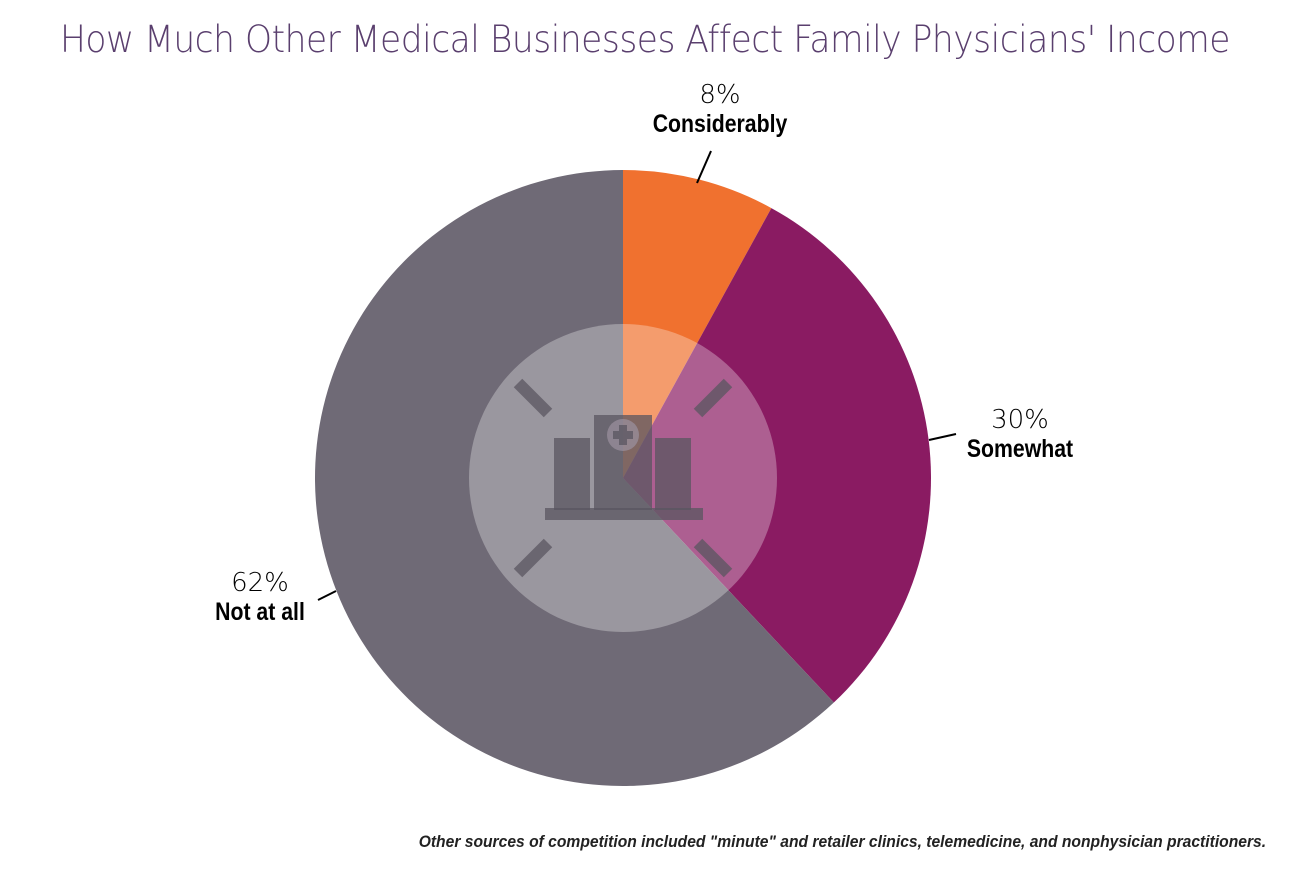 The image size is (1290, 878). I want to click on pie-slice-considerably, so click(697, 324).